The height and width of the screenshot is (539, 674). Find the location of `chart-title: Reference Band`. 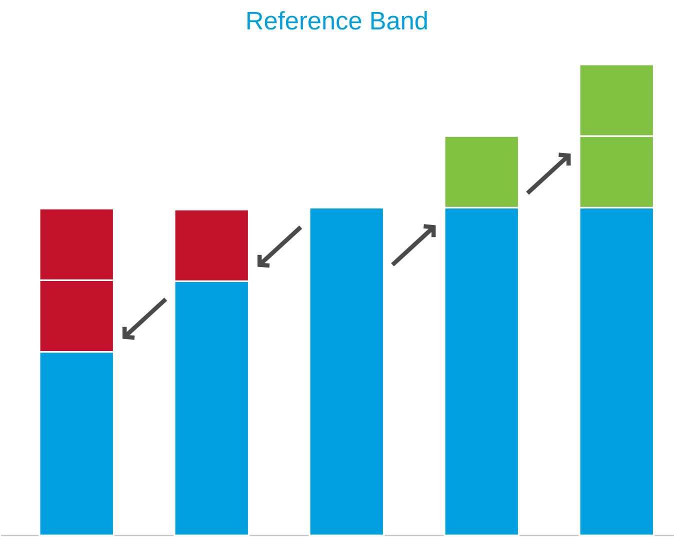

chart-title: Reference Band is located at coordinates (337, 20).